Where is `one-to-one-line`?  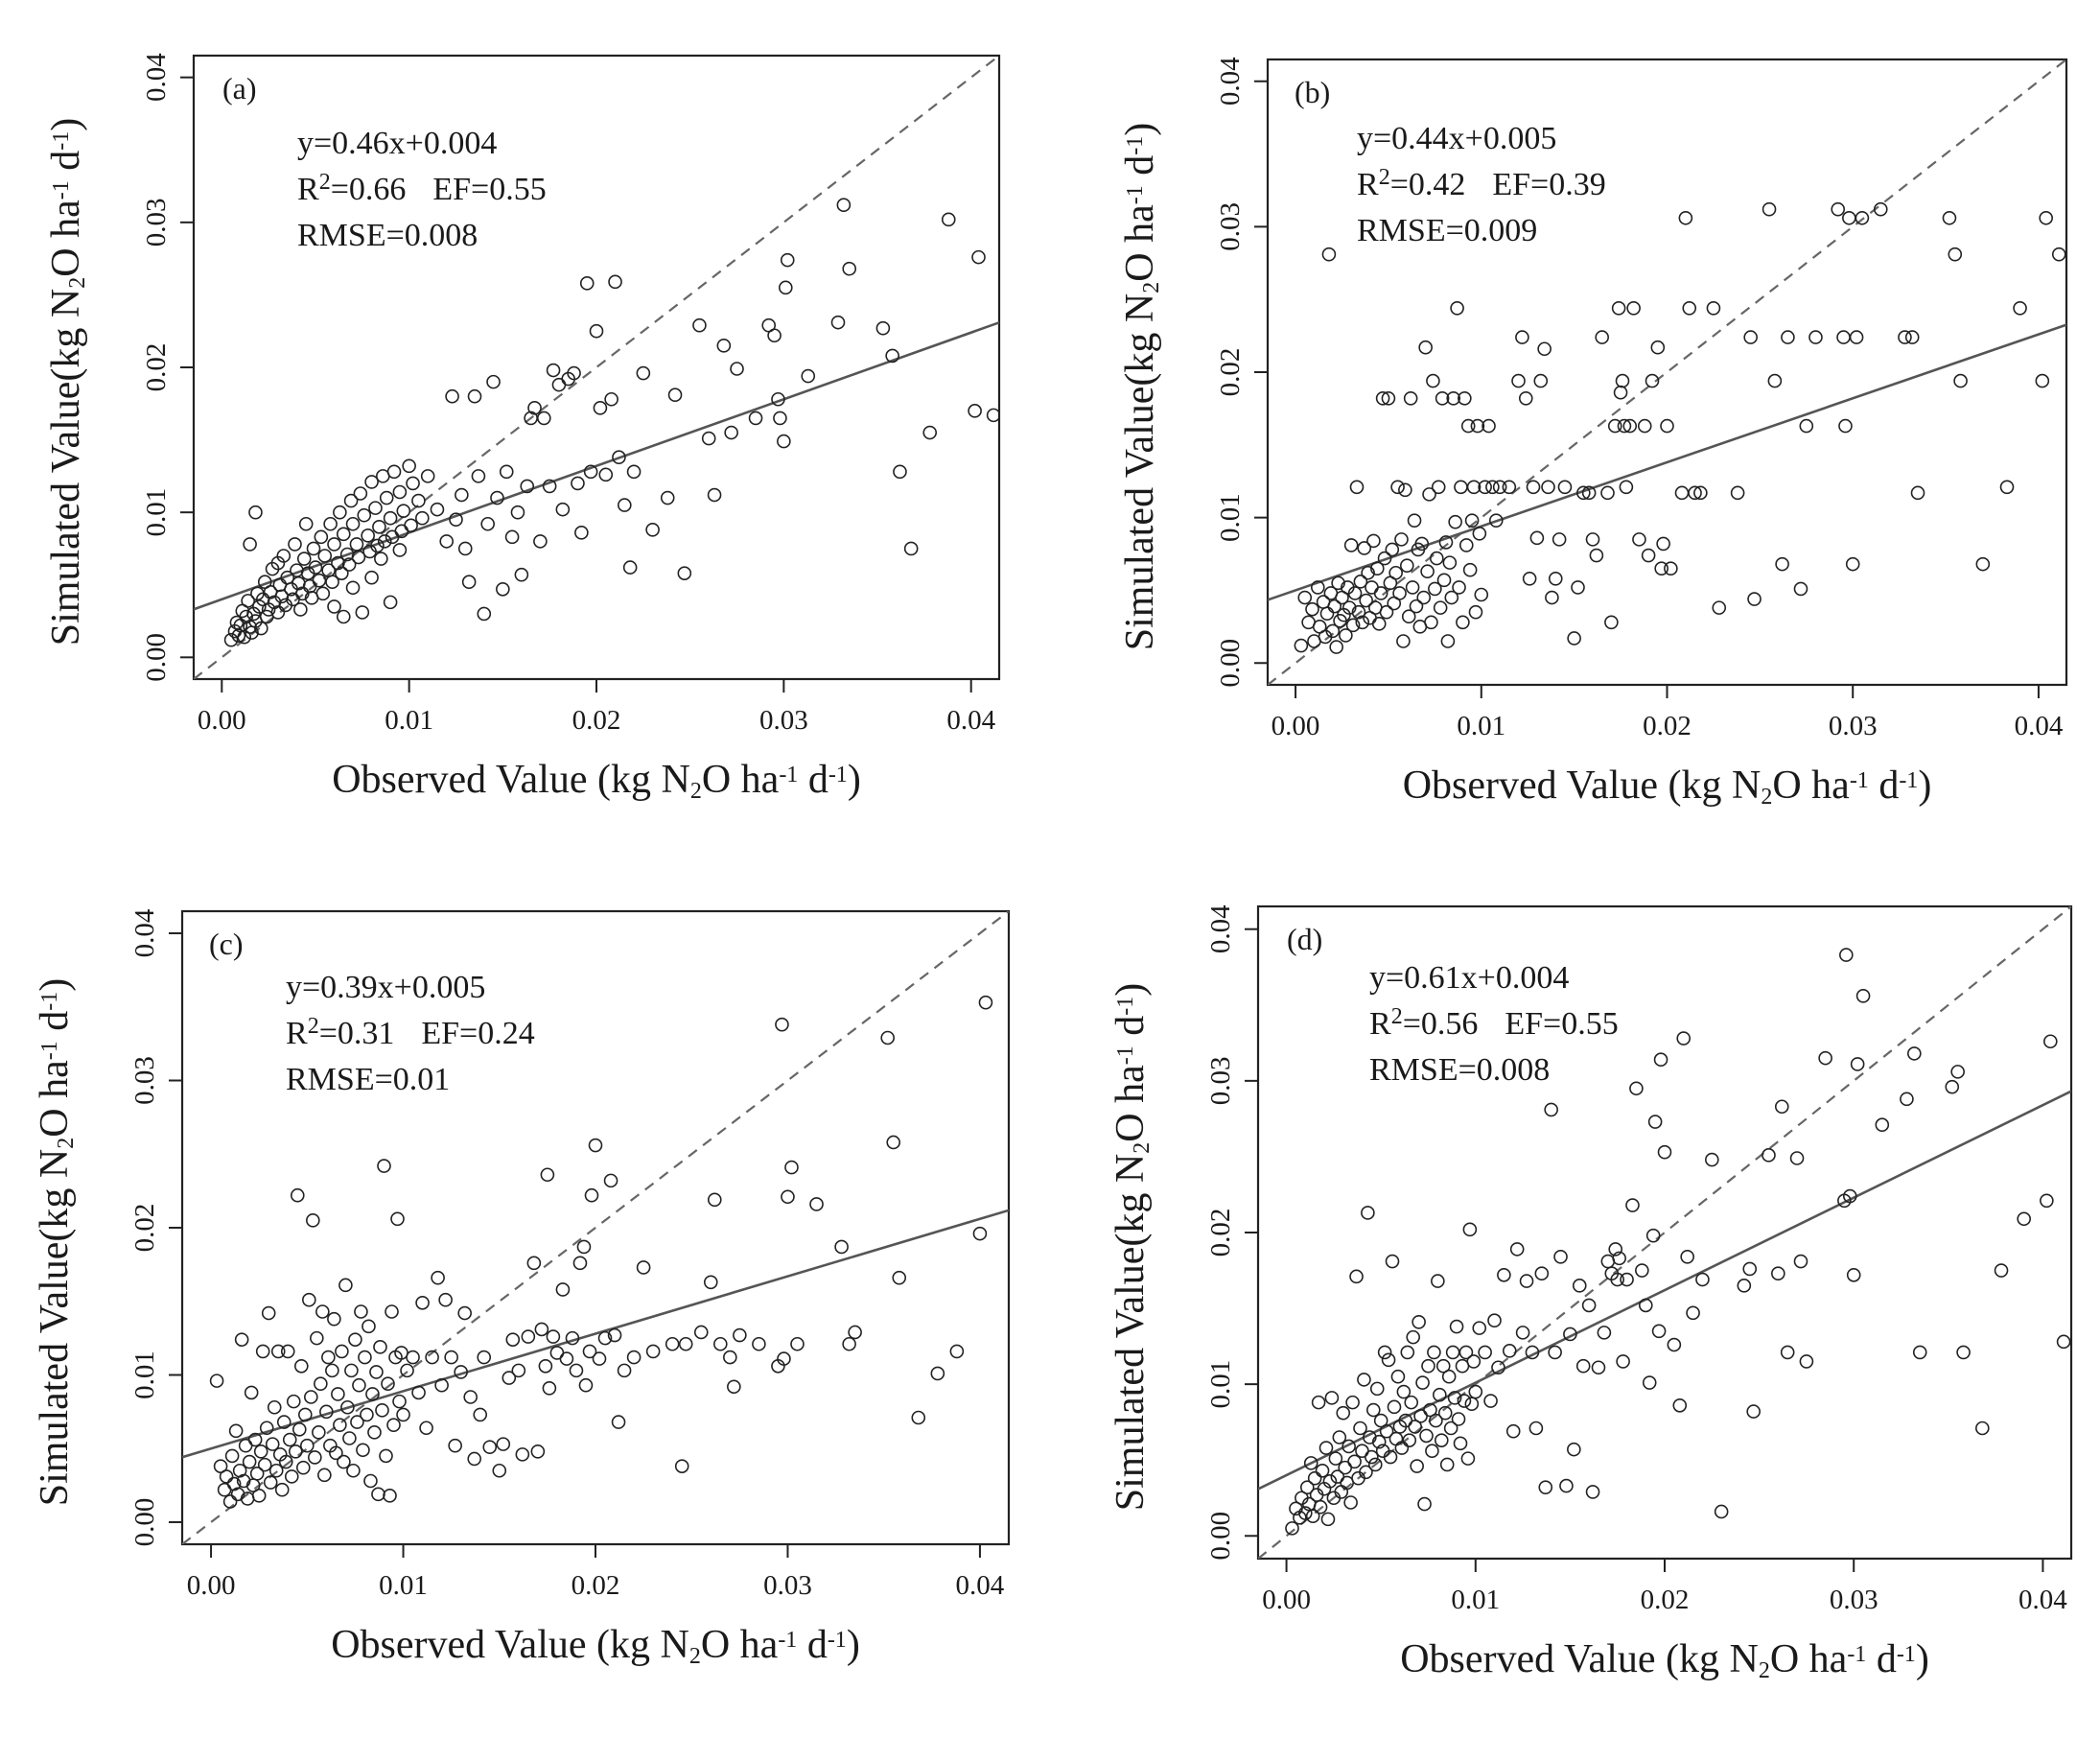 one-to-one-line is located at coordinates (595, 1227).